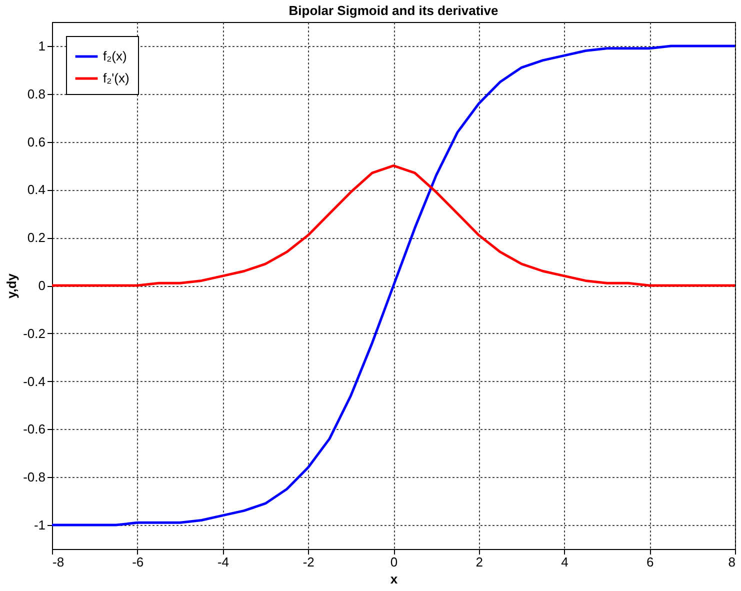 This screenshot has width=741, height=591. What do you see at coordinates (36, 190) in the screenshot?
I see `y-tick-label: 0.4` at bounding box center [36, 190].